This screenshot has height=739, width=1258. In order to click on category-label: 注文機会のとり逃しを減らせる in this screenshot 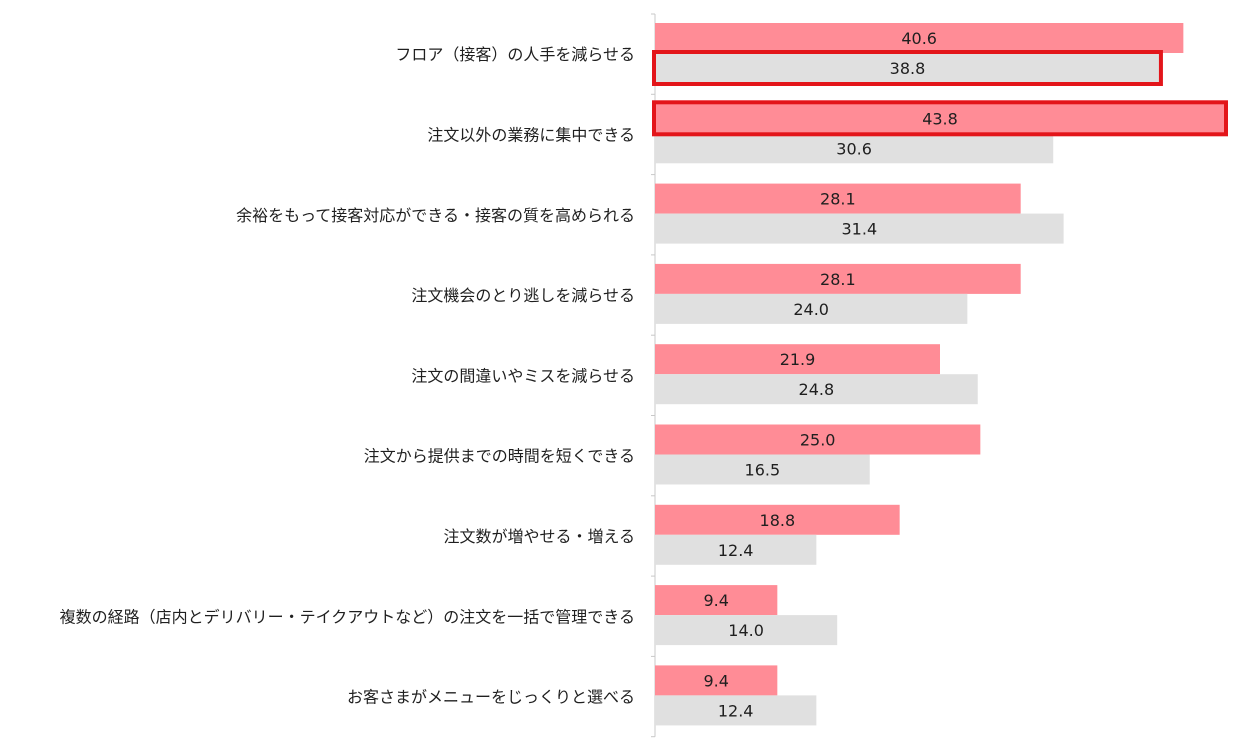, I will do `click(523, 295)`.